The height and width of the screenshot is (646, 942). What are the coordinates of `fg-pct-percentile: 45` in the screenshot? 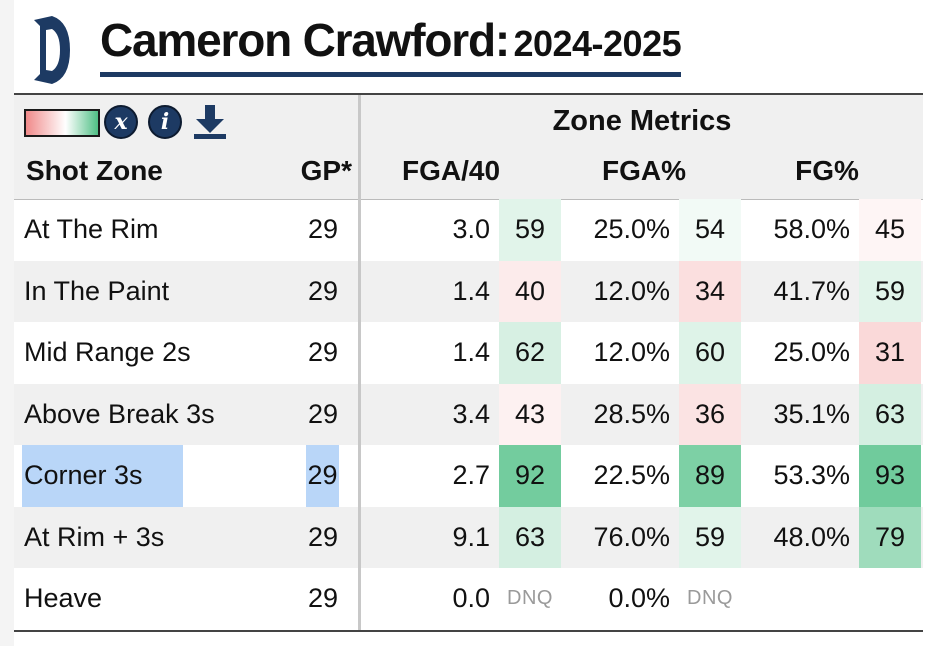 It's located at (890, 230).